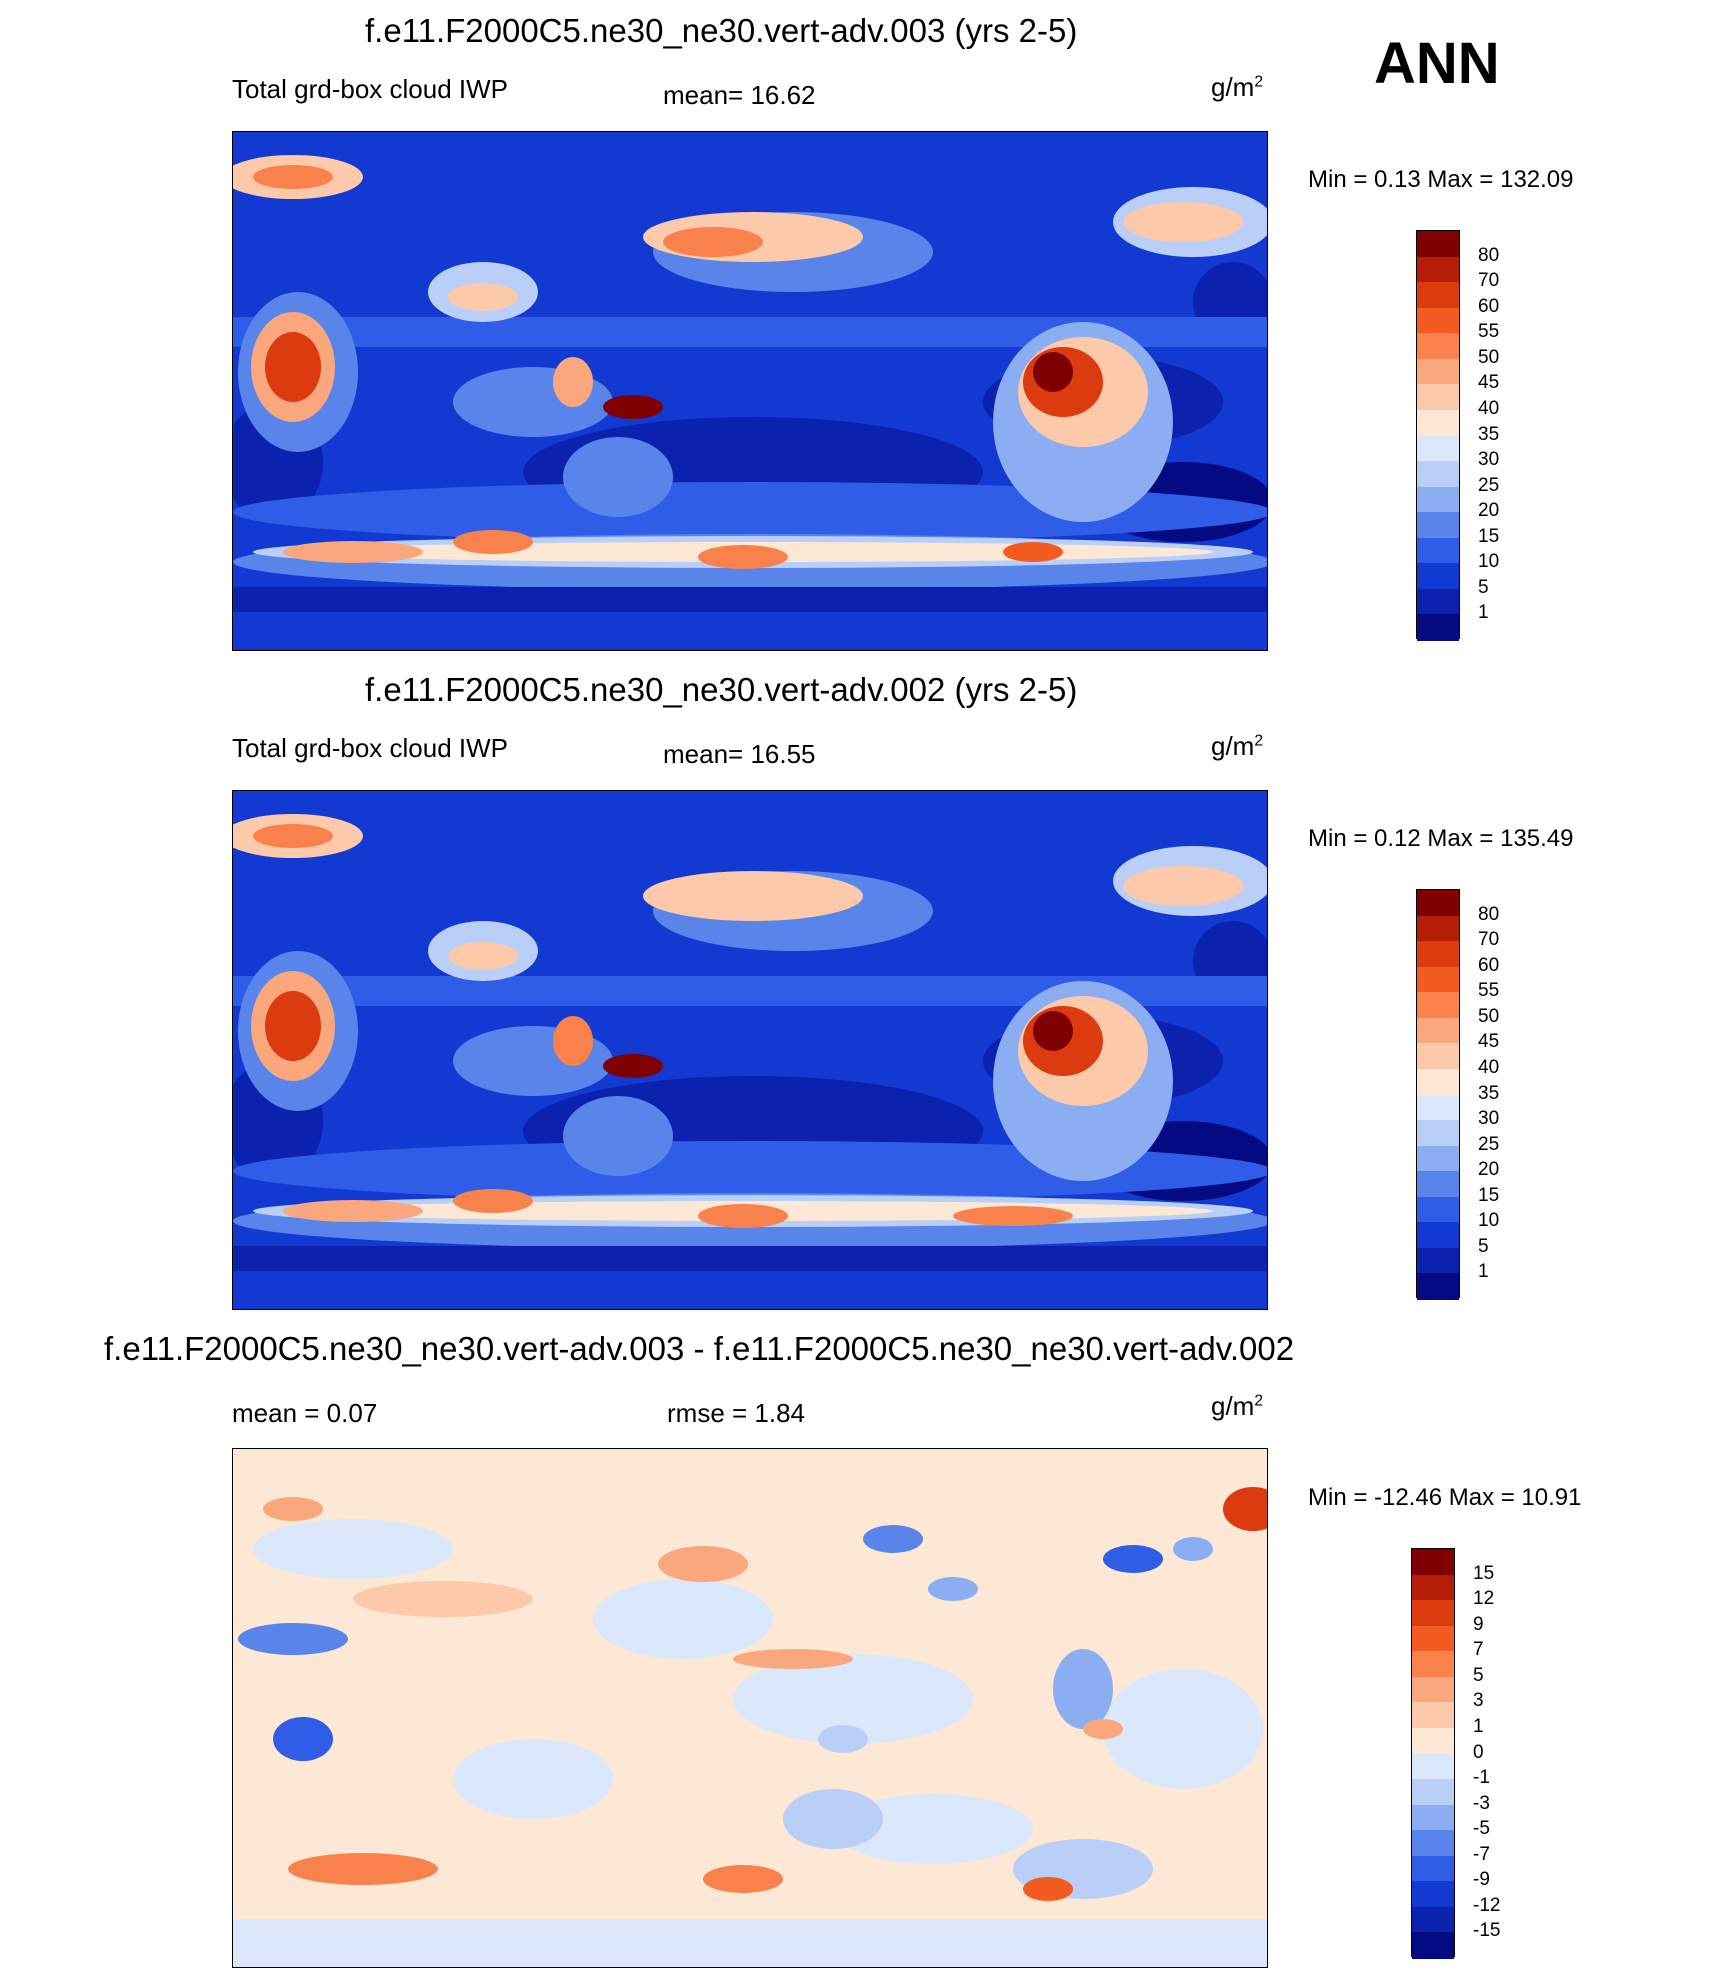  I want to click on panel-1-colorbar-tick-label: 5, so click(1483, 587).